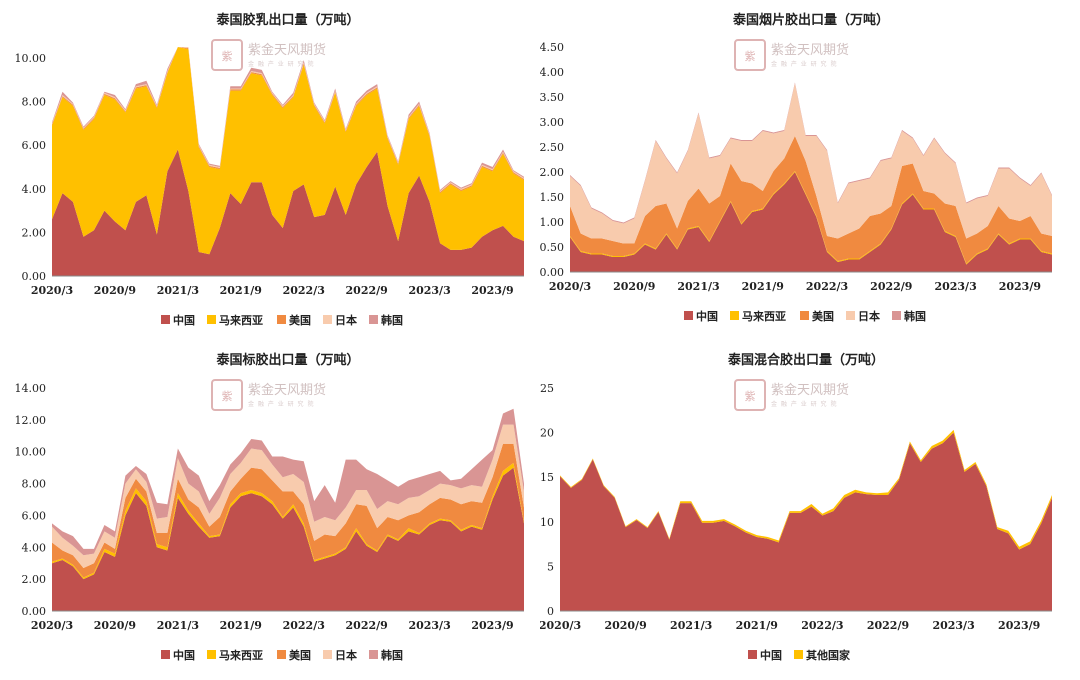  Describe the element at coordinates (547, 433) in the screenshot. I see `y-tick-label: 20` at that location.